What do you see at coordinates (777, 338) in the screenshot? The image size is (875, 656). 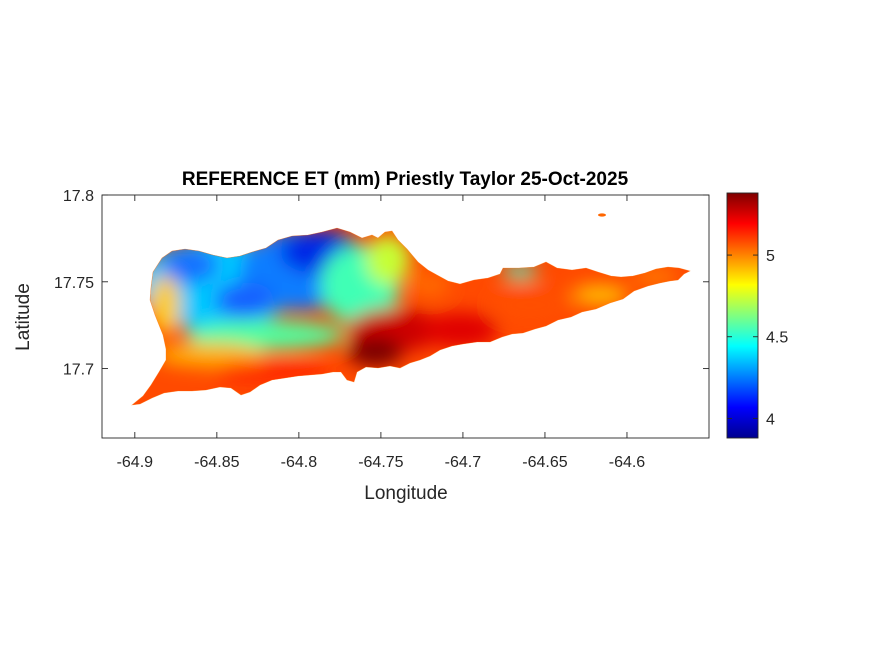 I see `colorbar-tick-label: 4.5` at bounding box center [777, 338].